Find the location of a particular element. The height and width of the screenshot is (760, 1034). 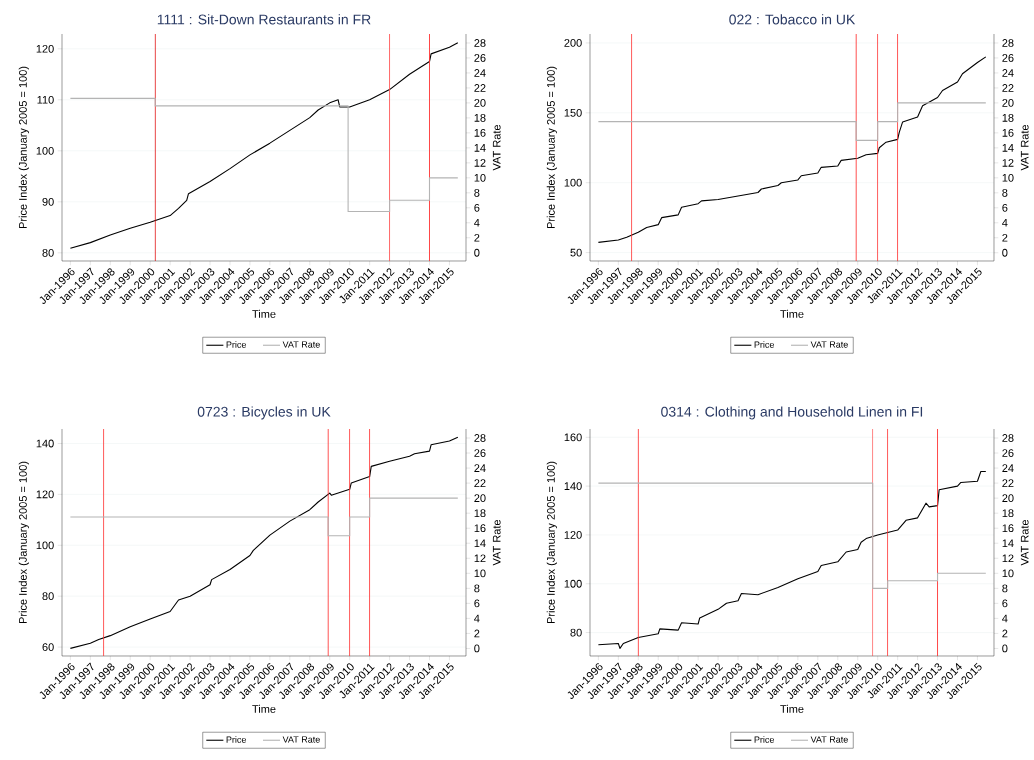

y-tick-label: 90 is located at coordinates (48, 201).